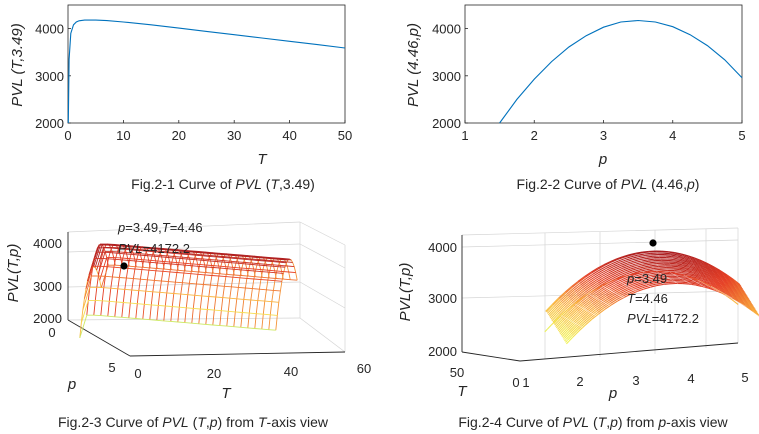 The width and height of the screenshot is (759, 434). I want to click on optimum-annotation-line-1: p=3.49, so click(646, 278).